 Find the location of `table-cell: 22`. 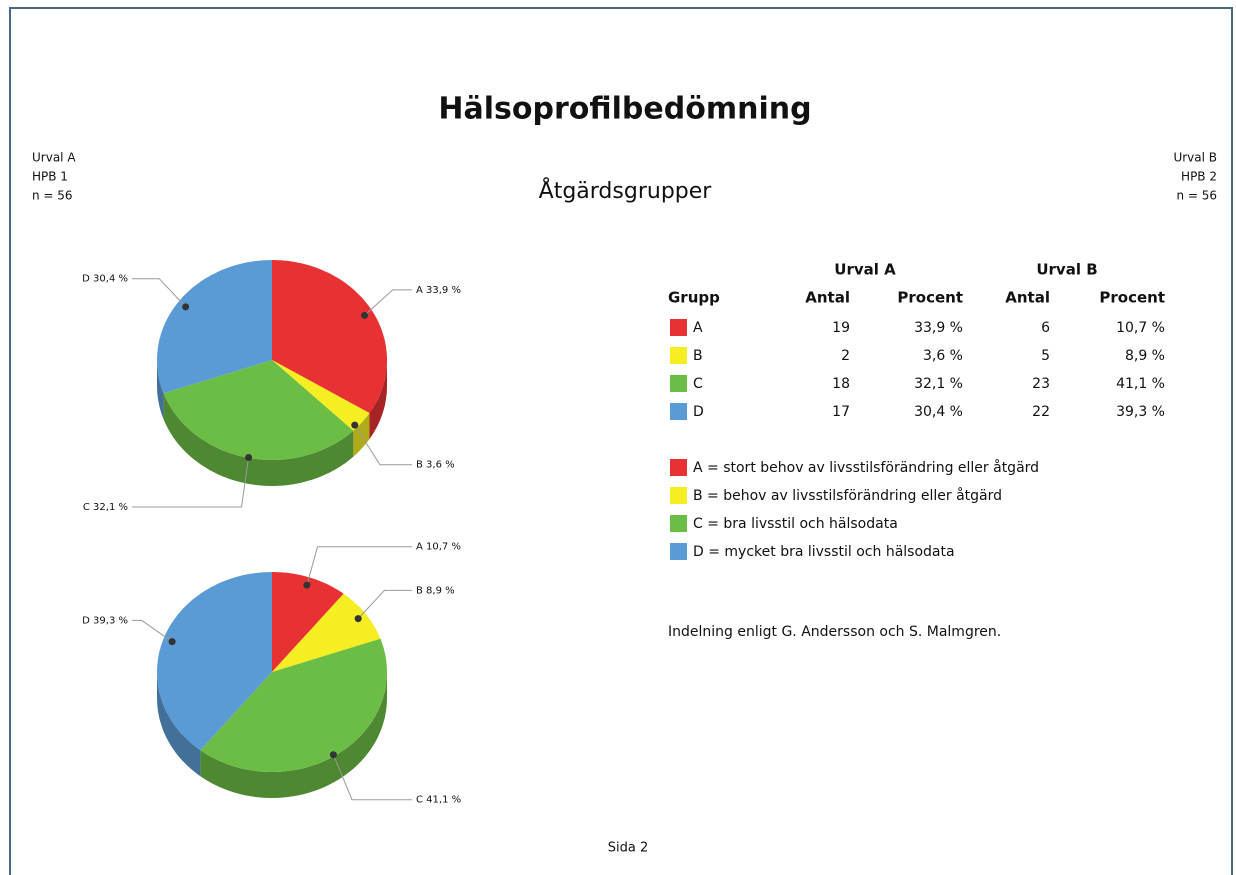

table-cell: 22 is located at coordinates (1041, 412).